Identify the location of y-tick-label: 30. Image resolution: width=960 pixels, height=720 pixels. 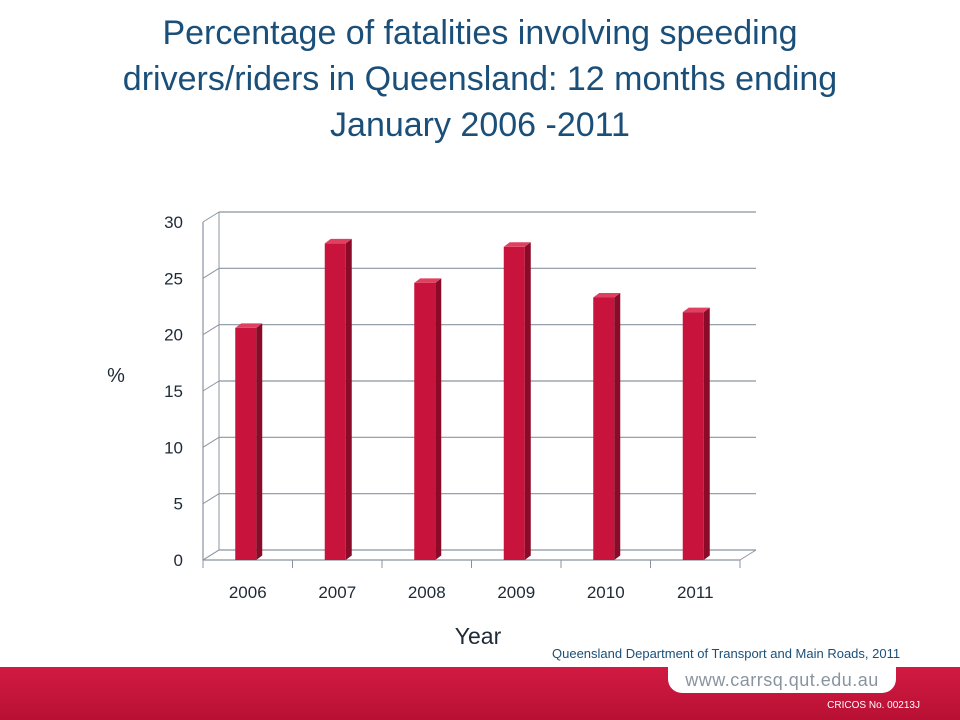
(173, 222).